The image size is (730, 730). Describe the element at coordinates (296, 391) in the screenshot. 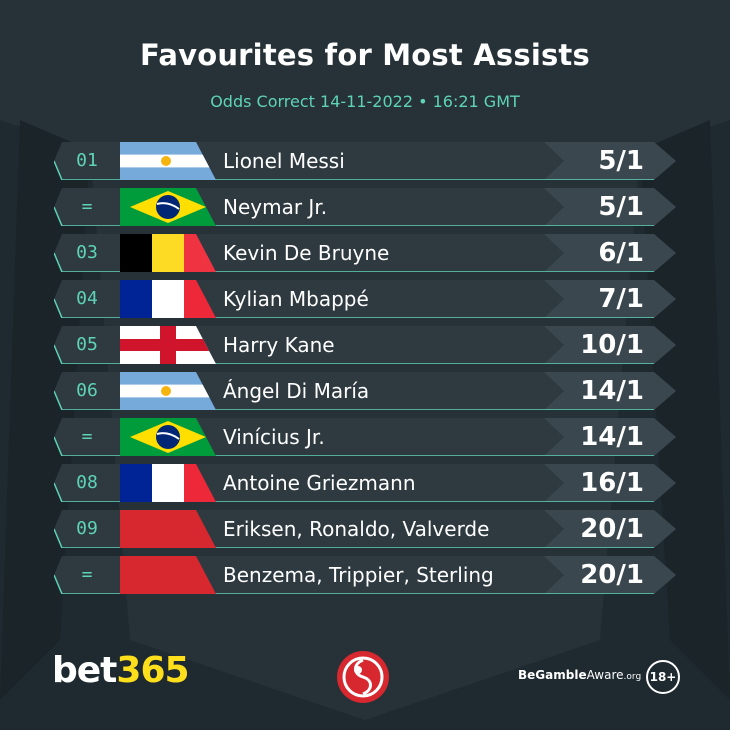

I see `player-name: Ángel Di María` at that location.